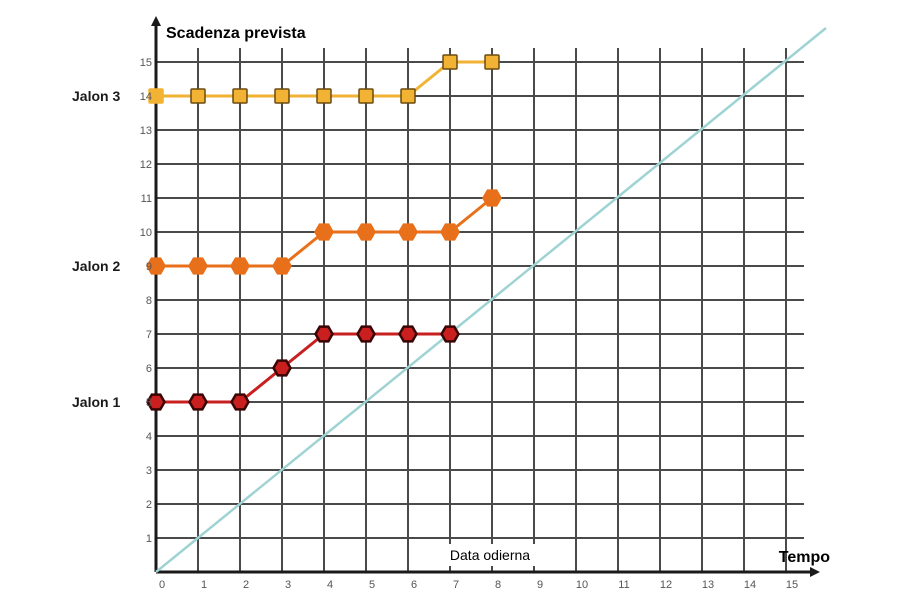  Describe the element at coordinates (149, 403) in the screenshot. I see `y-tick-label: 5` at that location.